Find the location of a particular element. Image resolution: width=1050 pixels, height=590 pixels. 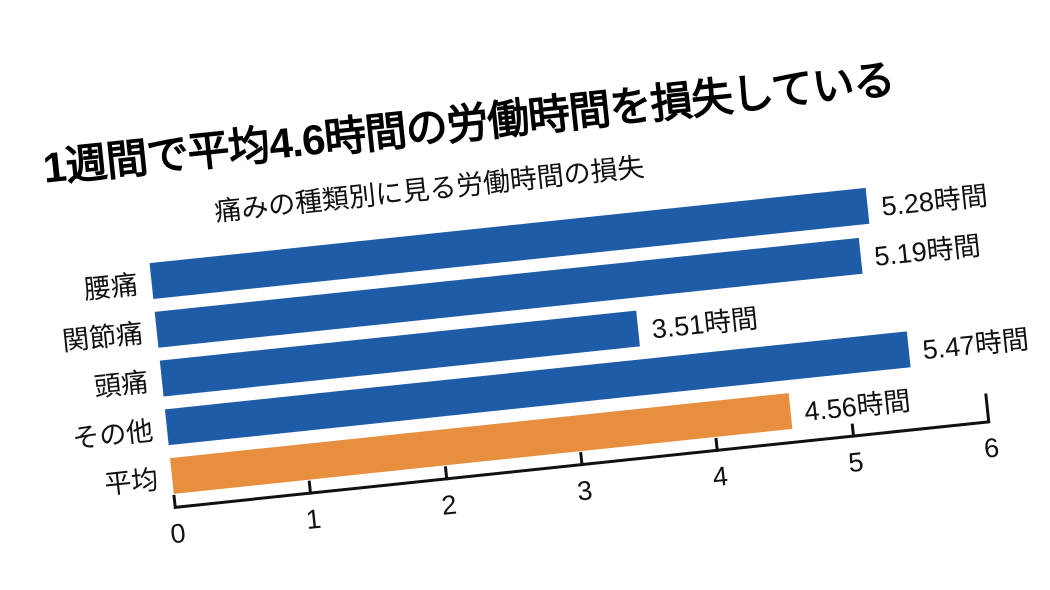

value-label: 3.51時間 is located at coordinates (705, 323).